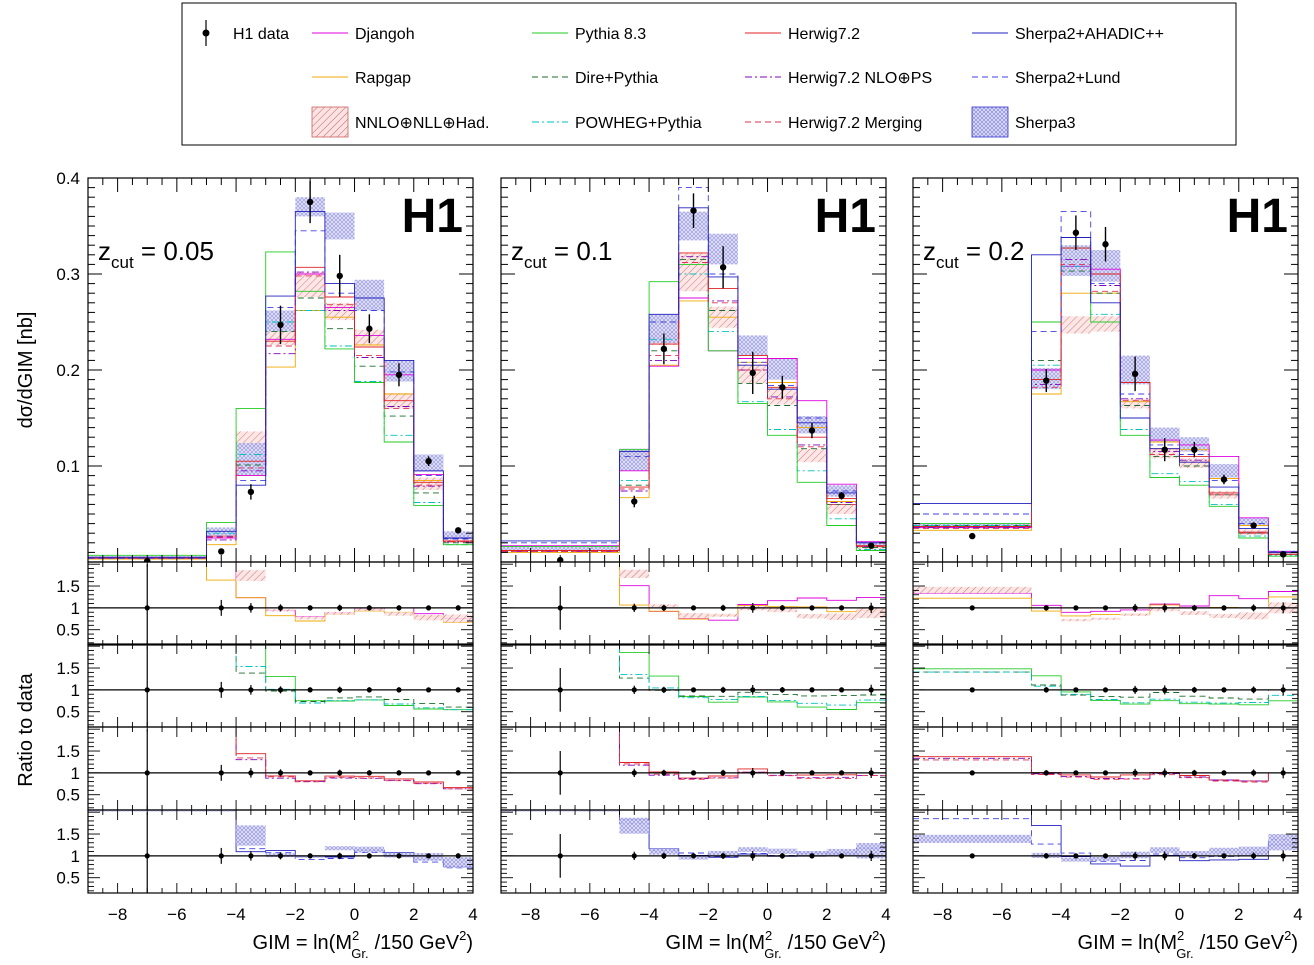 Image resolution: width=1314 pixels, height=965 pixels. I want to click on x-tick-label: 4, so click(472, 914).